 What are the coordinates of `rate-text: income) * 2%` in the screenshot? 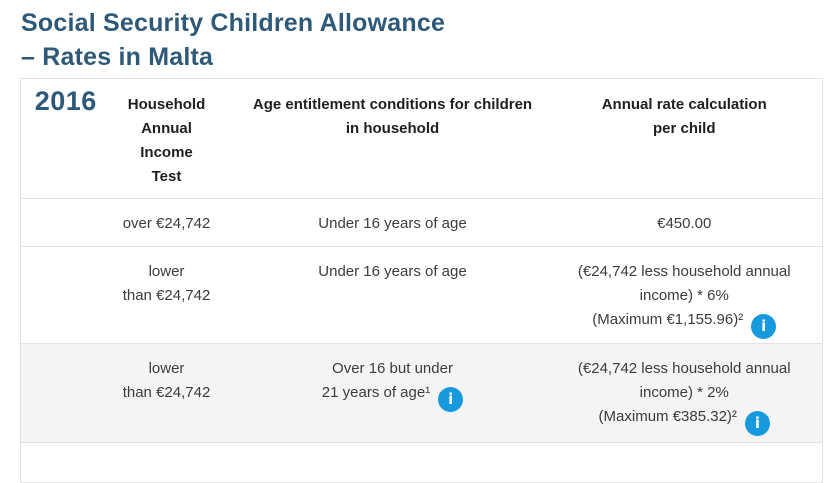 It's located at (684, 392).